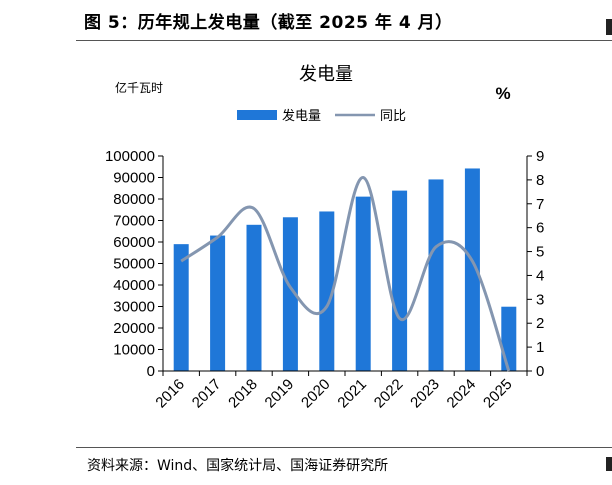 Image resolution: width=612 pixels, height=485 pixels. Describe the element at coordinates (344, 40) in the screenshot. I see `title-divider` at that location.